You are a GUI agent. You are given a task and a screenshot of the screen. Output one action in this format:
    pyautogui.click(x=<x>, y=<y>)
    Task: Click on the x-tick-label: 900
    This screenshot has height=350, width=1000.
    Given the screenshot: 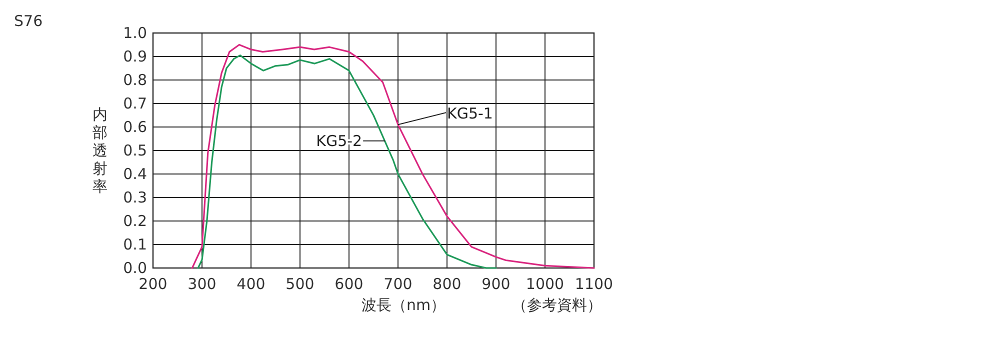 What is the action you would take?
    pyautogui.click(x=496, y=284)
    